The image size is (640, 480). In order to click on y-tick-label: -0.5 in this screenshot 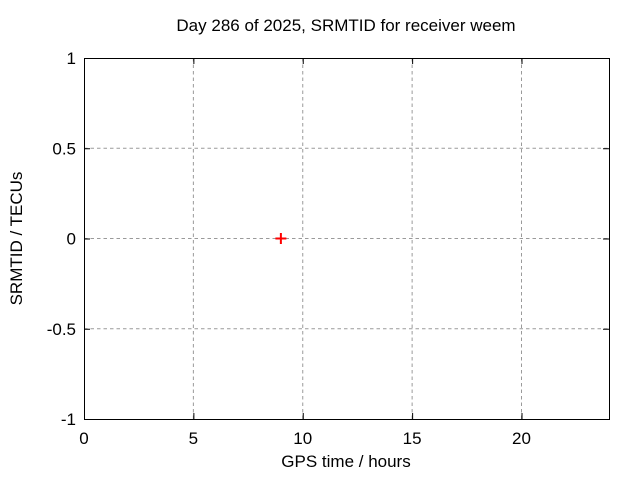, I will do `click(61, 329)`.